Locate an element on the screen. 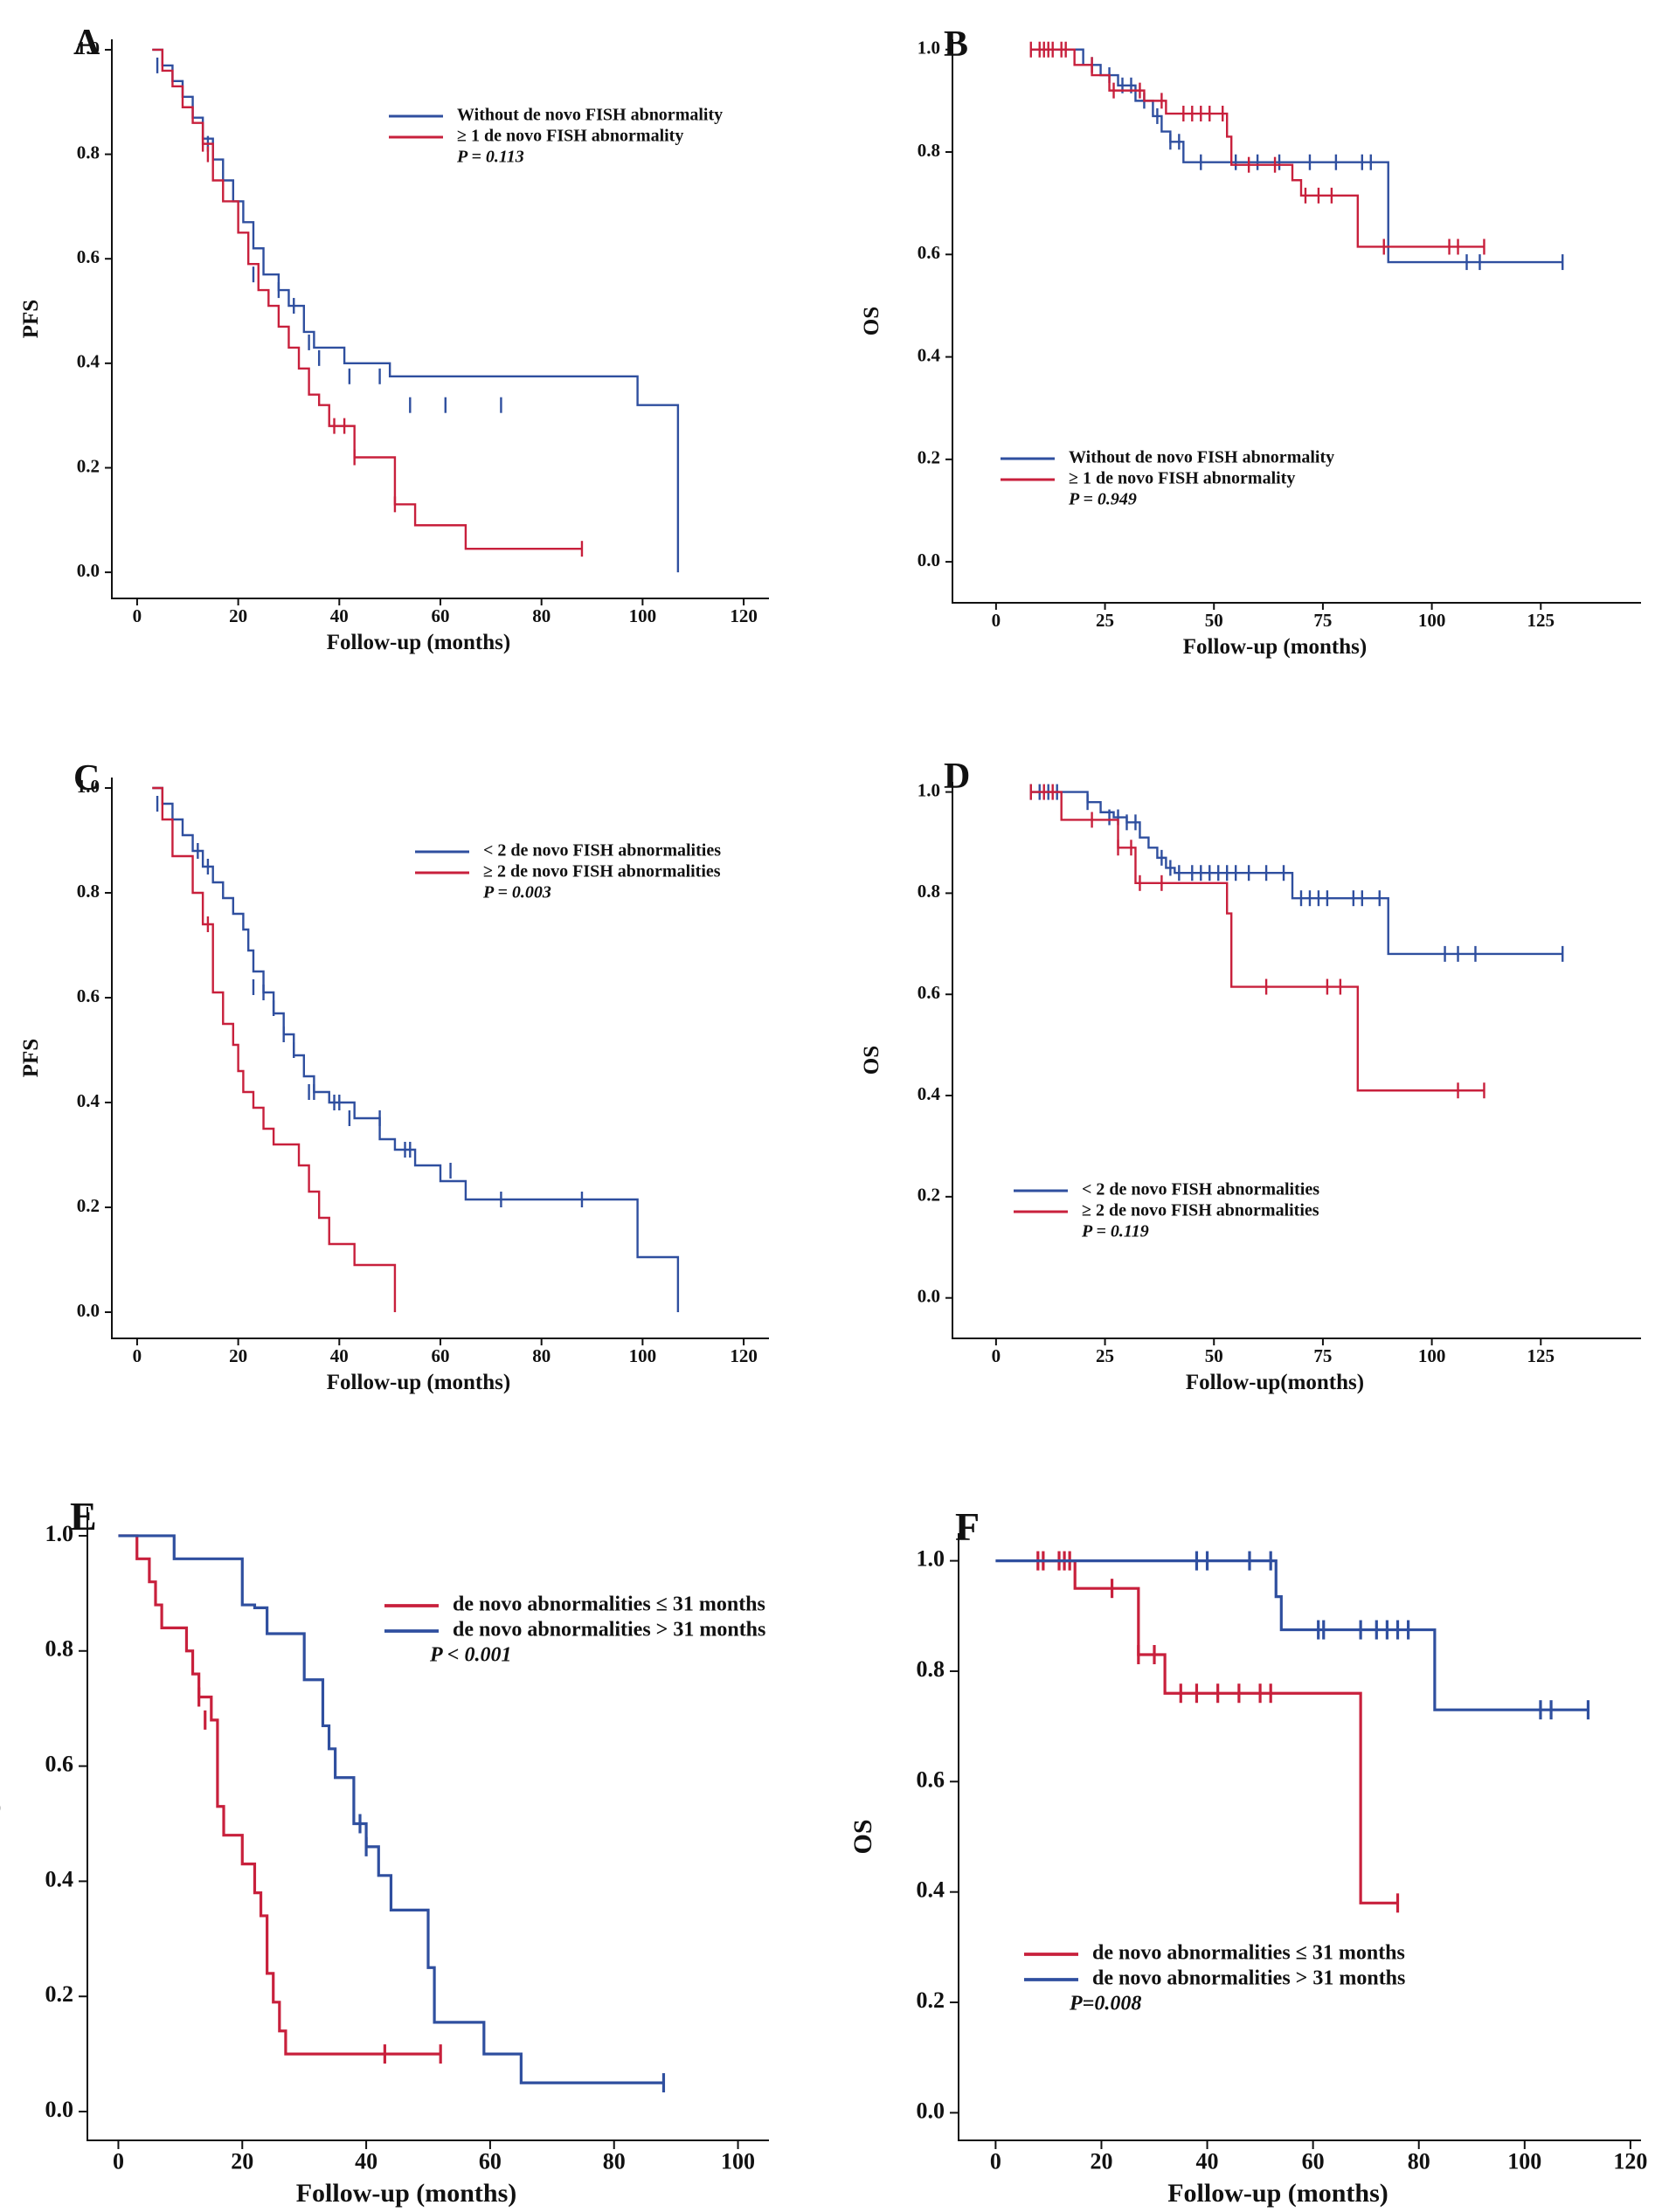 The height and width of the screenshot is (2212, 1662). panel-letter: A is located at coordinates (86, 43).